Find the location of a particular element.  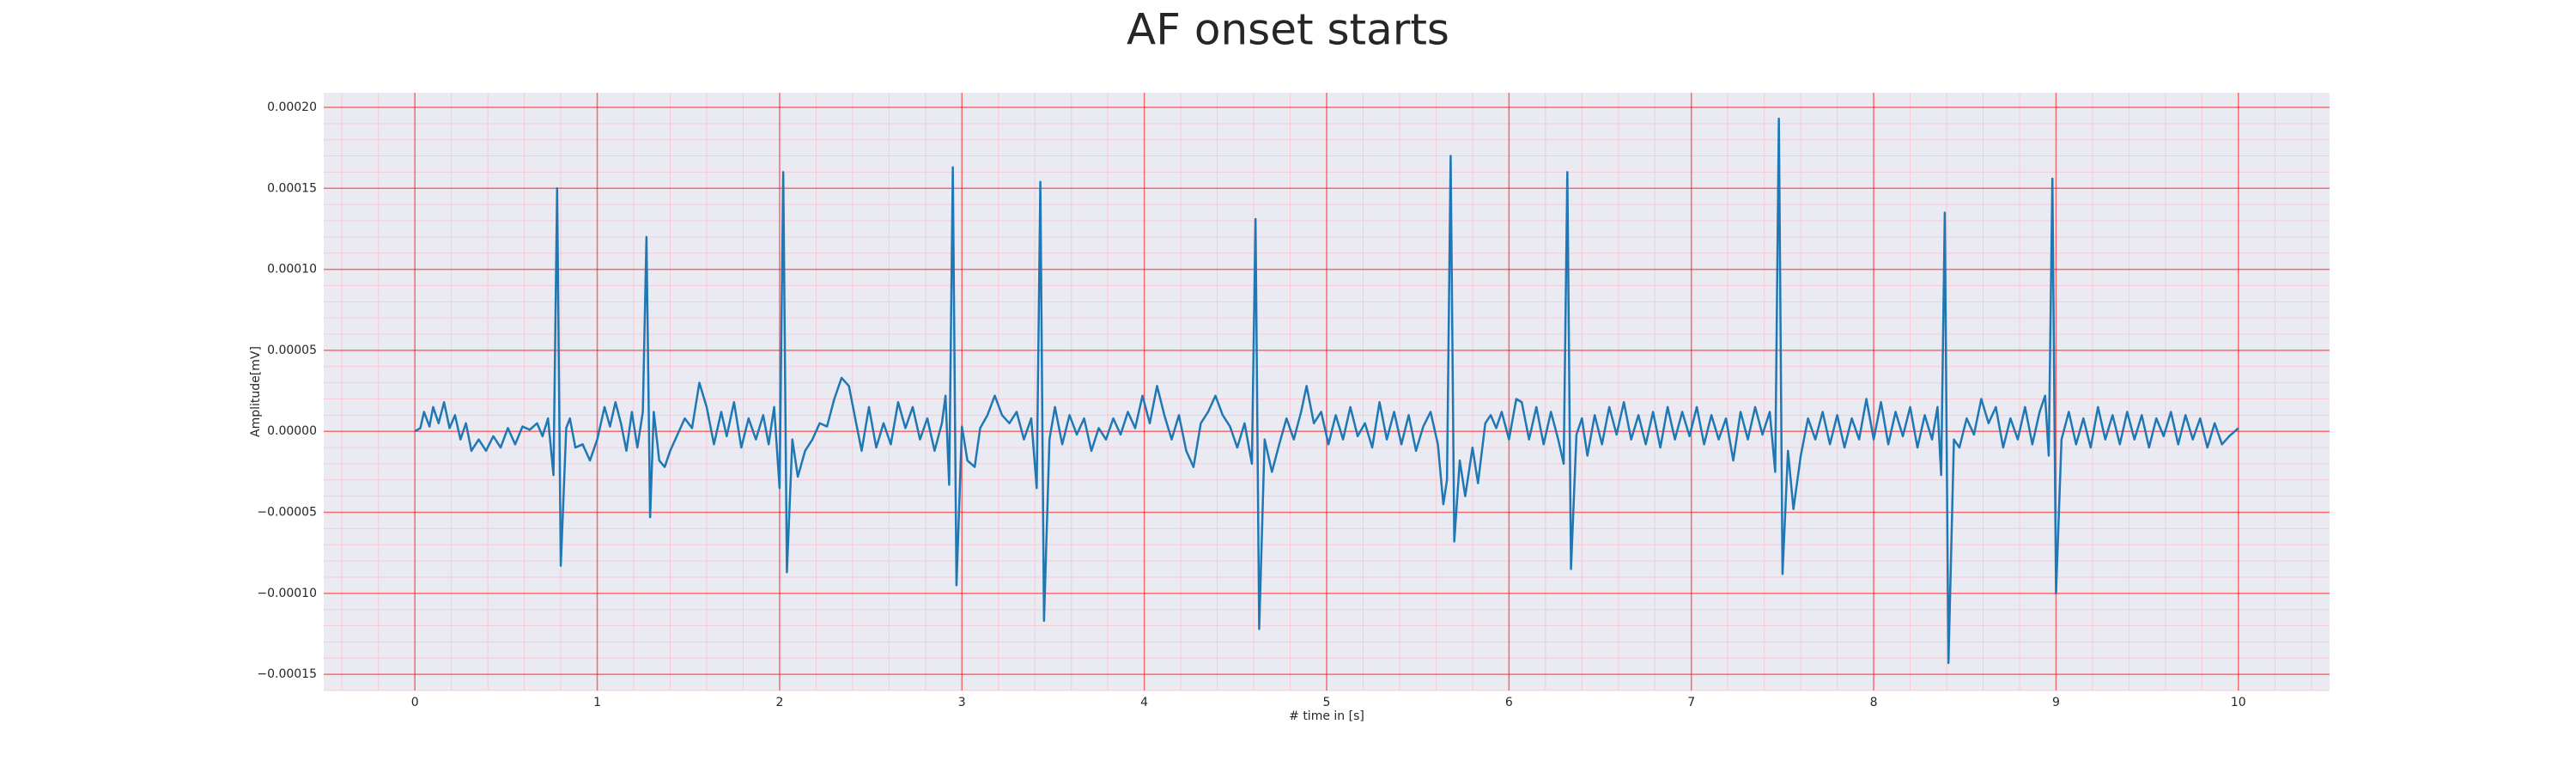

y-tick-label: 0.00000 is located at coordinates (292, 431).